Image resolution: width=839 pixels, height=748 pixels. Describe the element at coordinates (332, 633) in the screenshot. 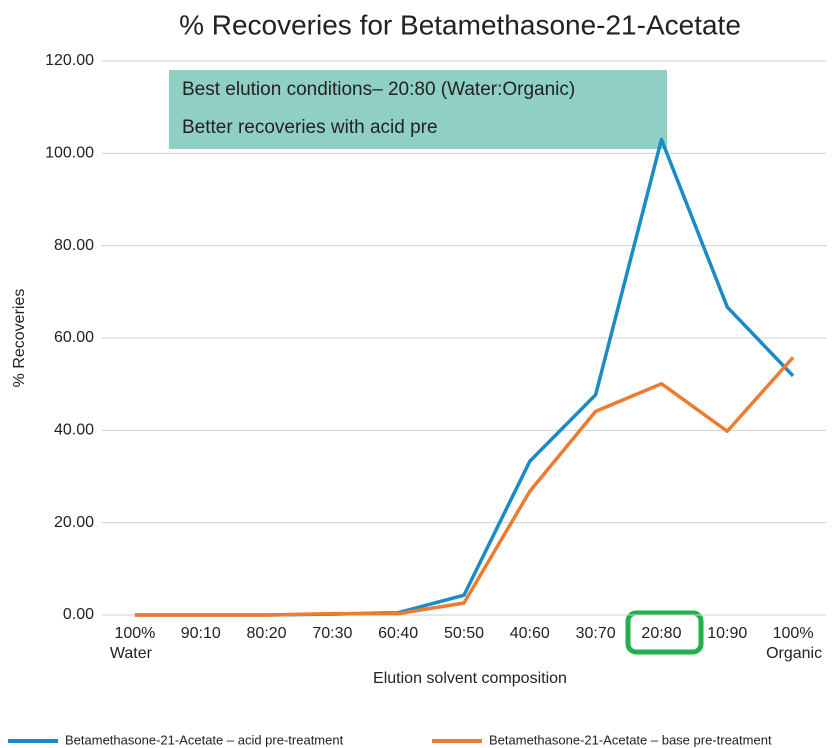

I see `x-tick-label: 70:30` at that location.